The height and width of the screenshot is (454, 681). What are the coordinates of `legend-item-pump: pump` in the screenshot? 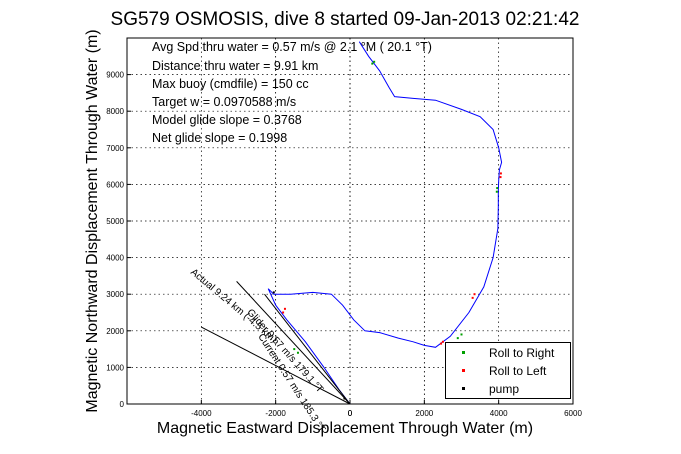 It's located at (508, 390).